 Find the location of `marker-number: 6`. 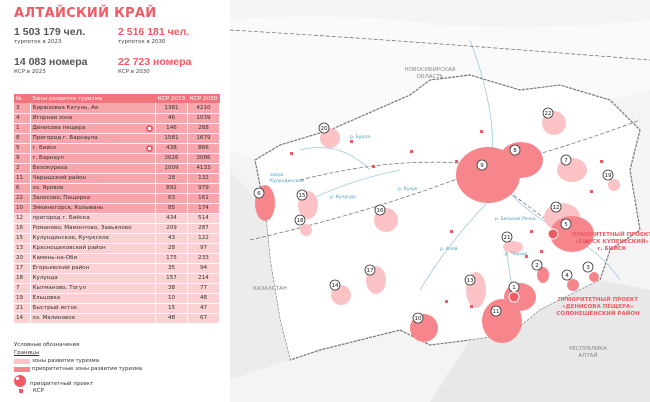

marker-number: 6 is located at coordinates (259, 194).